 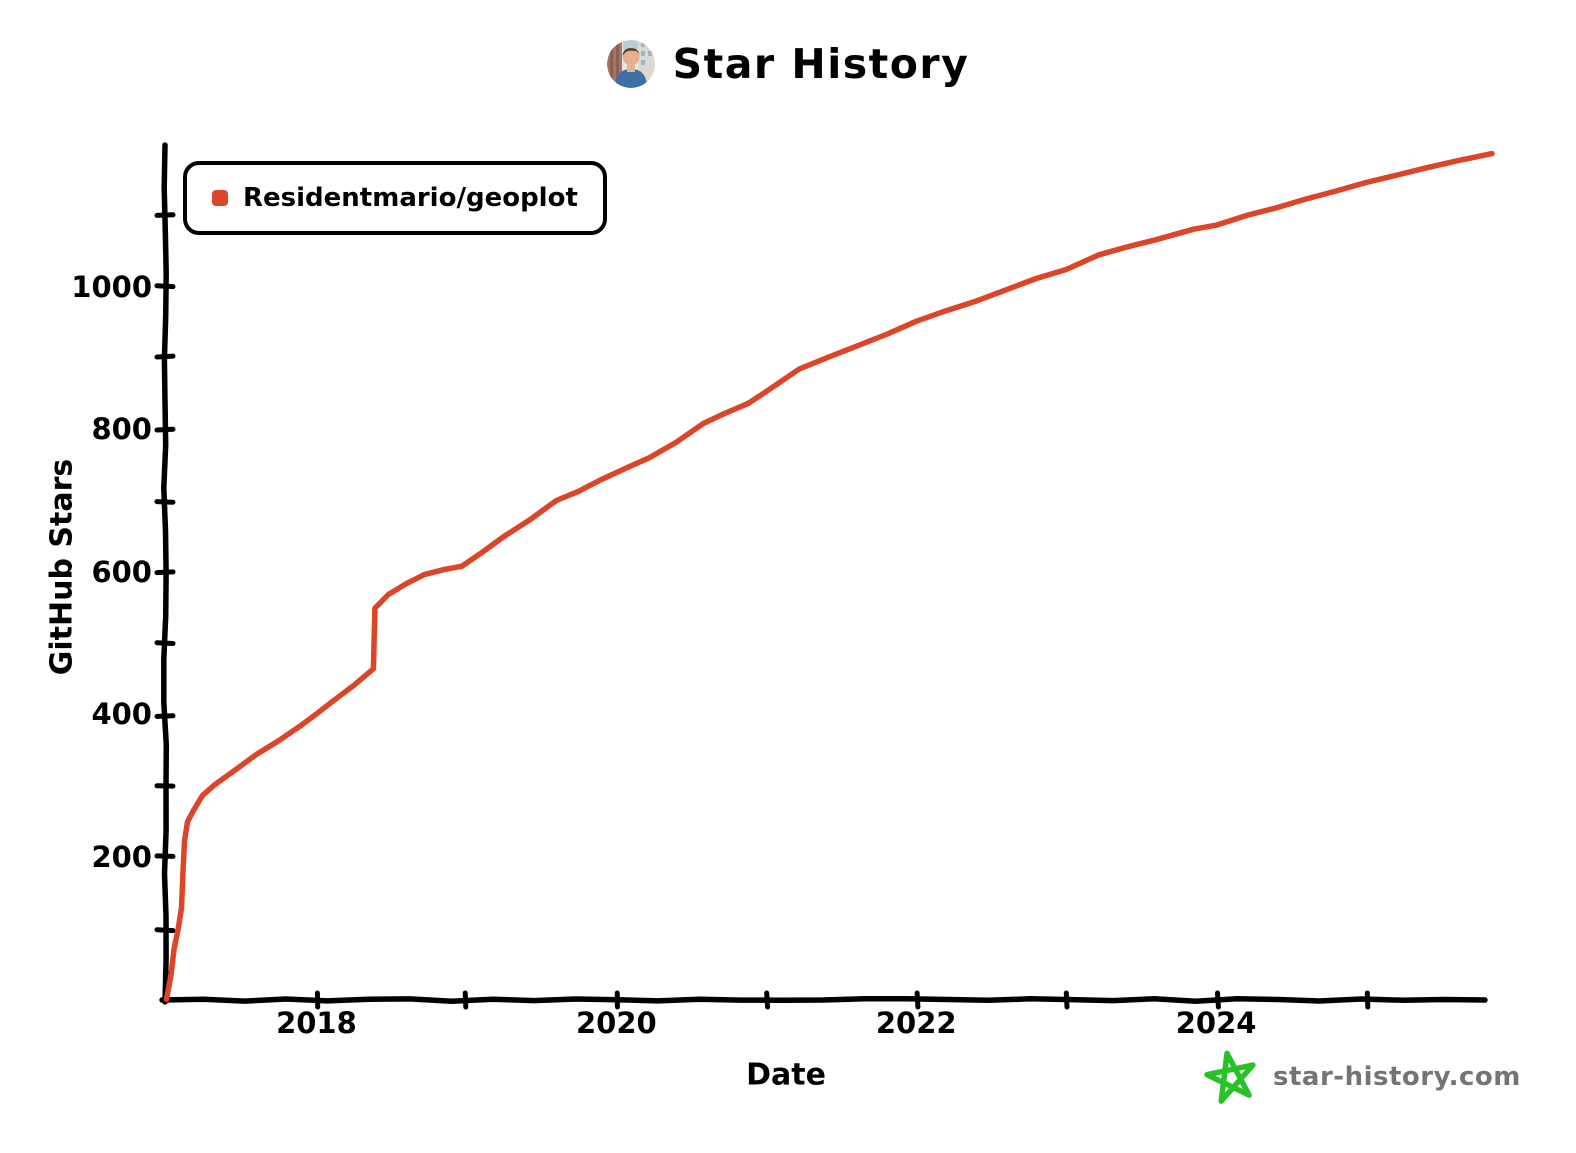 What do you see at coordinates (786, 1075) in the screenshot?
I see `x-axis-title: Date` at bounding box center [786, 1075].